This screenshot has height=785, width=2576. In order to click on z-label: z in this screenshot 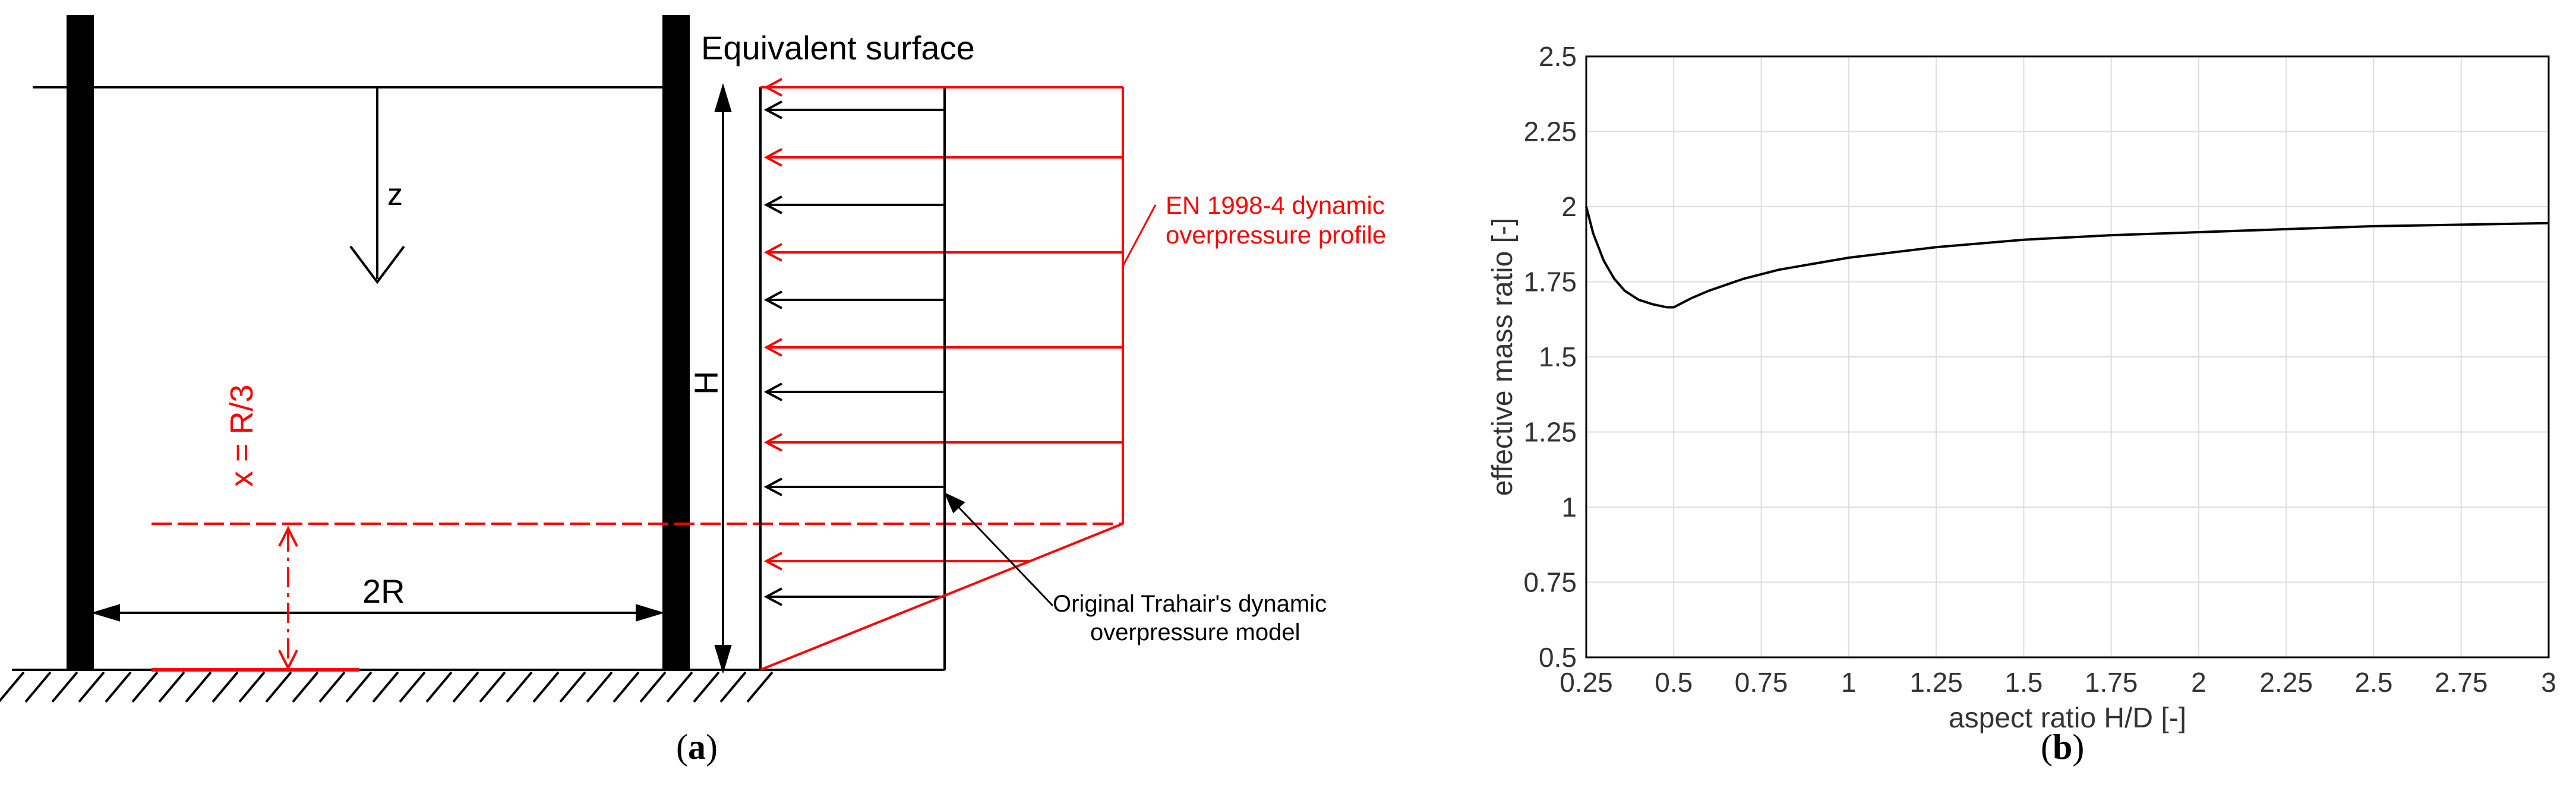, I will do `click(395, 195)`.